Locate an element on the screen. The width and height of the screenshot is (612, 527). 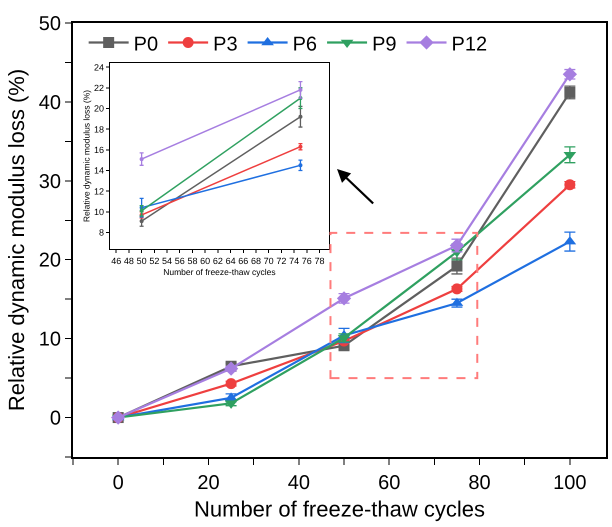
y-tick-label: 8 is located at coordinates (101, 233).